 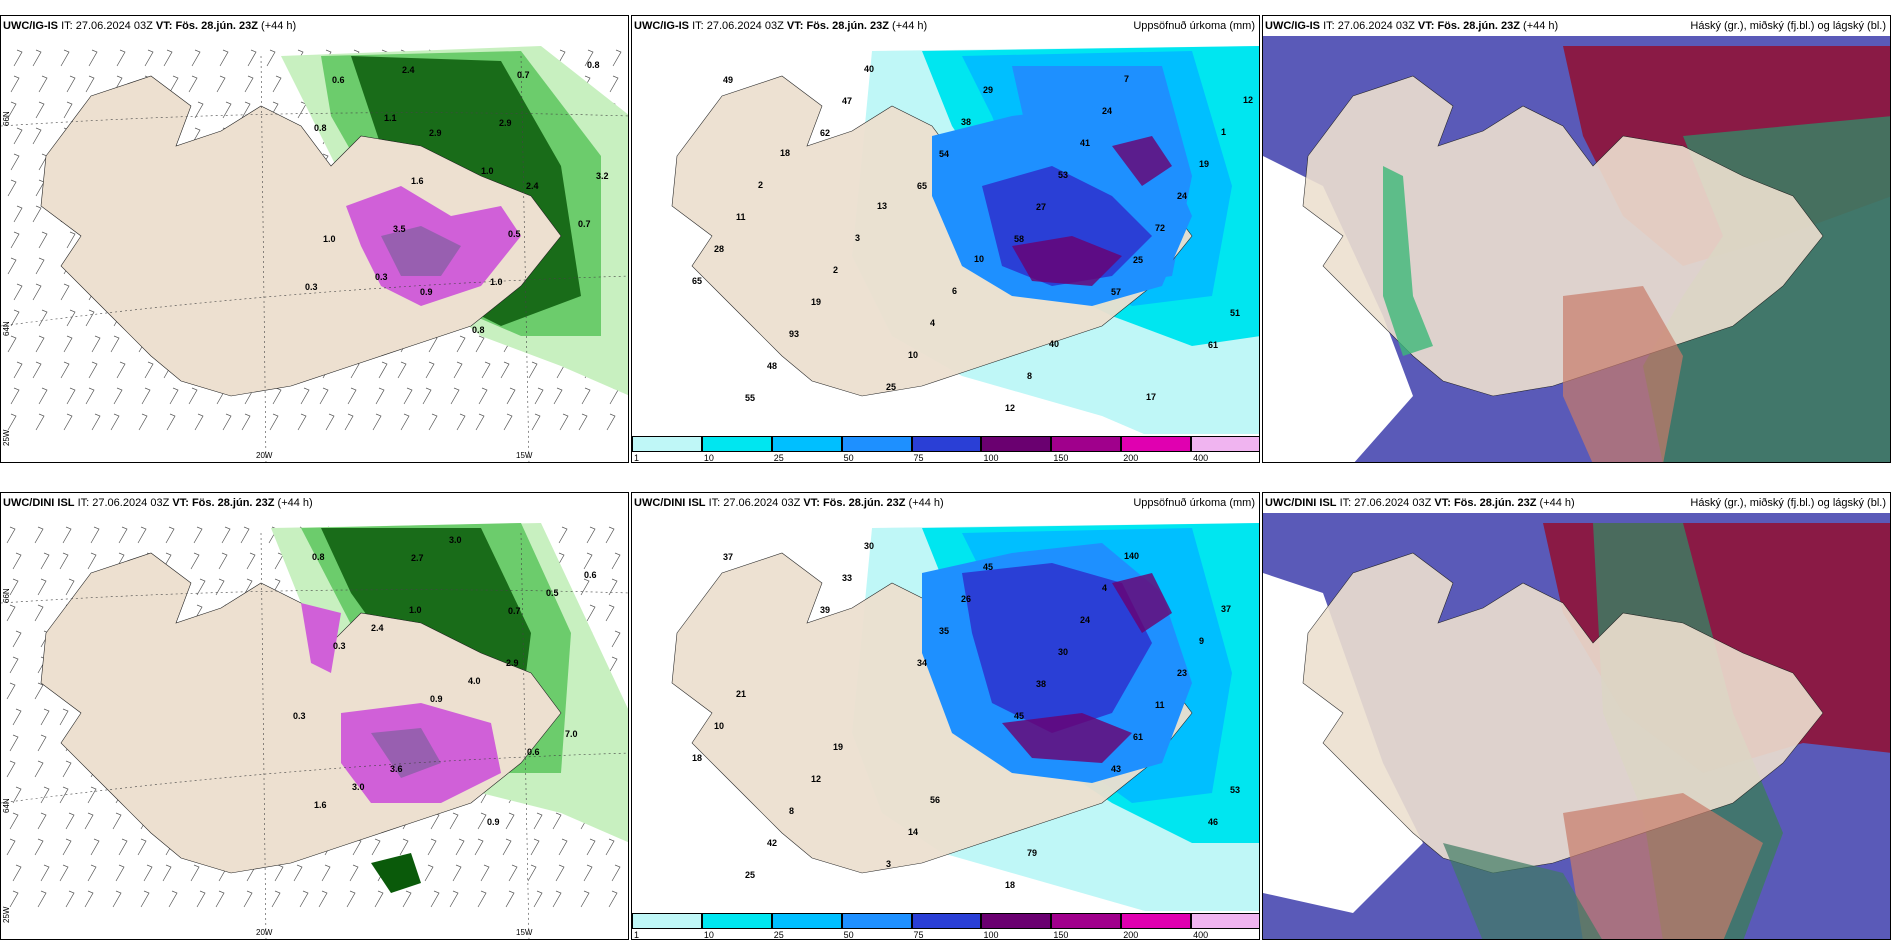 I want to click on colorbar-tick: 100, so click(x=991, y=458).